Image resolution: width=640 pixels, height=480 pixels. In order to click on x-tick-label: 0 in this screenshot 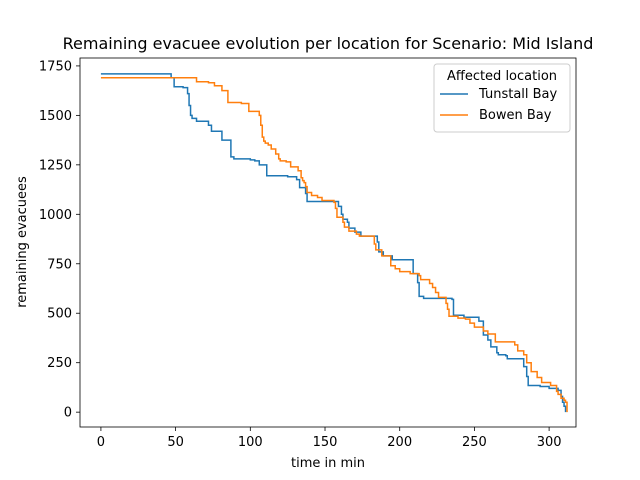, I will do `click(101, 442)`.